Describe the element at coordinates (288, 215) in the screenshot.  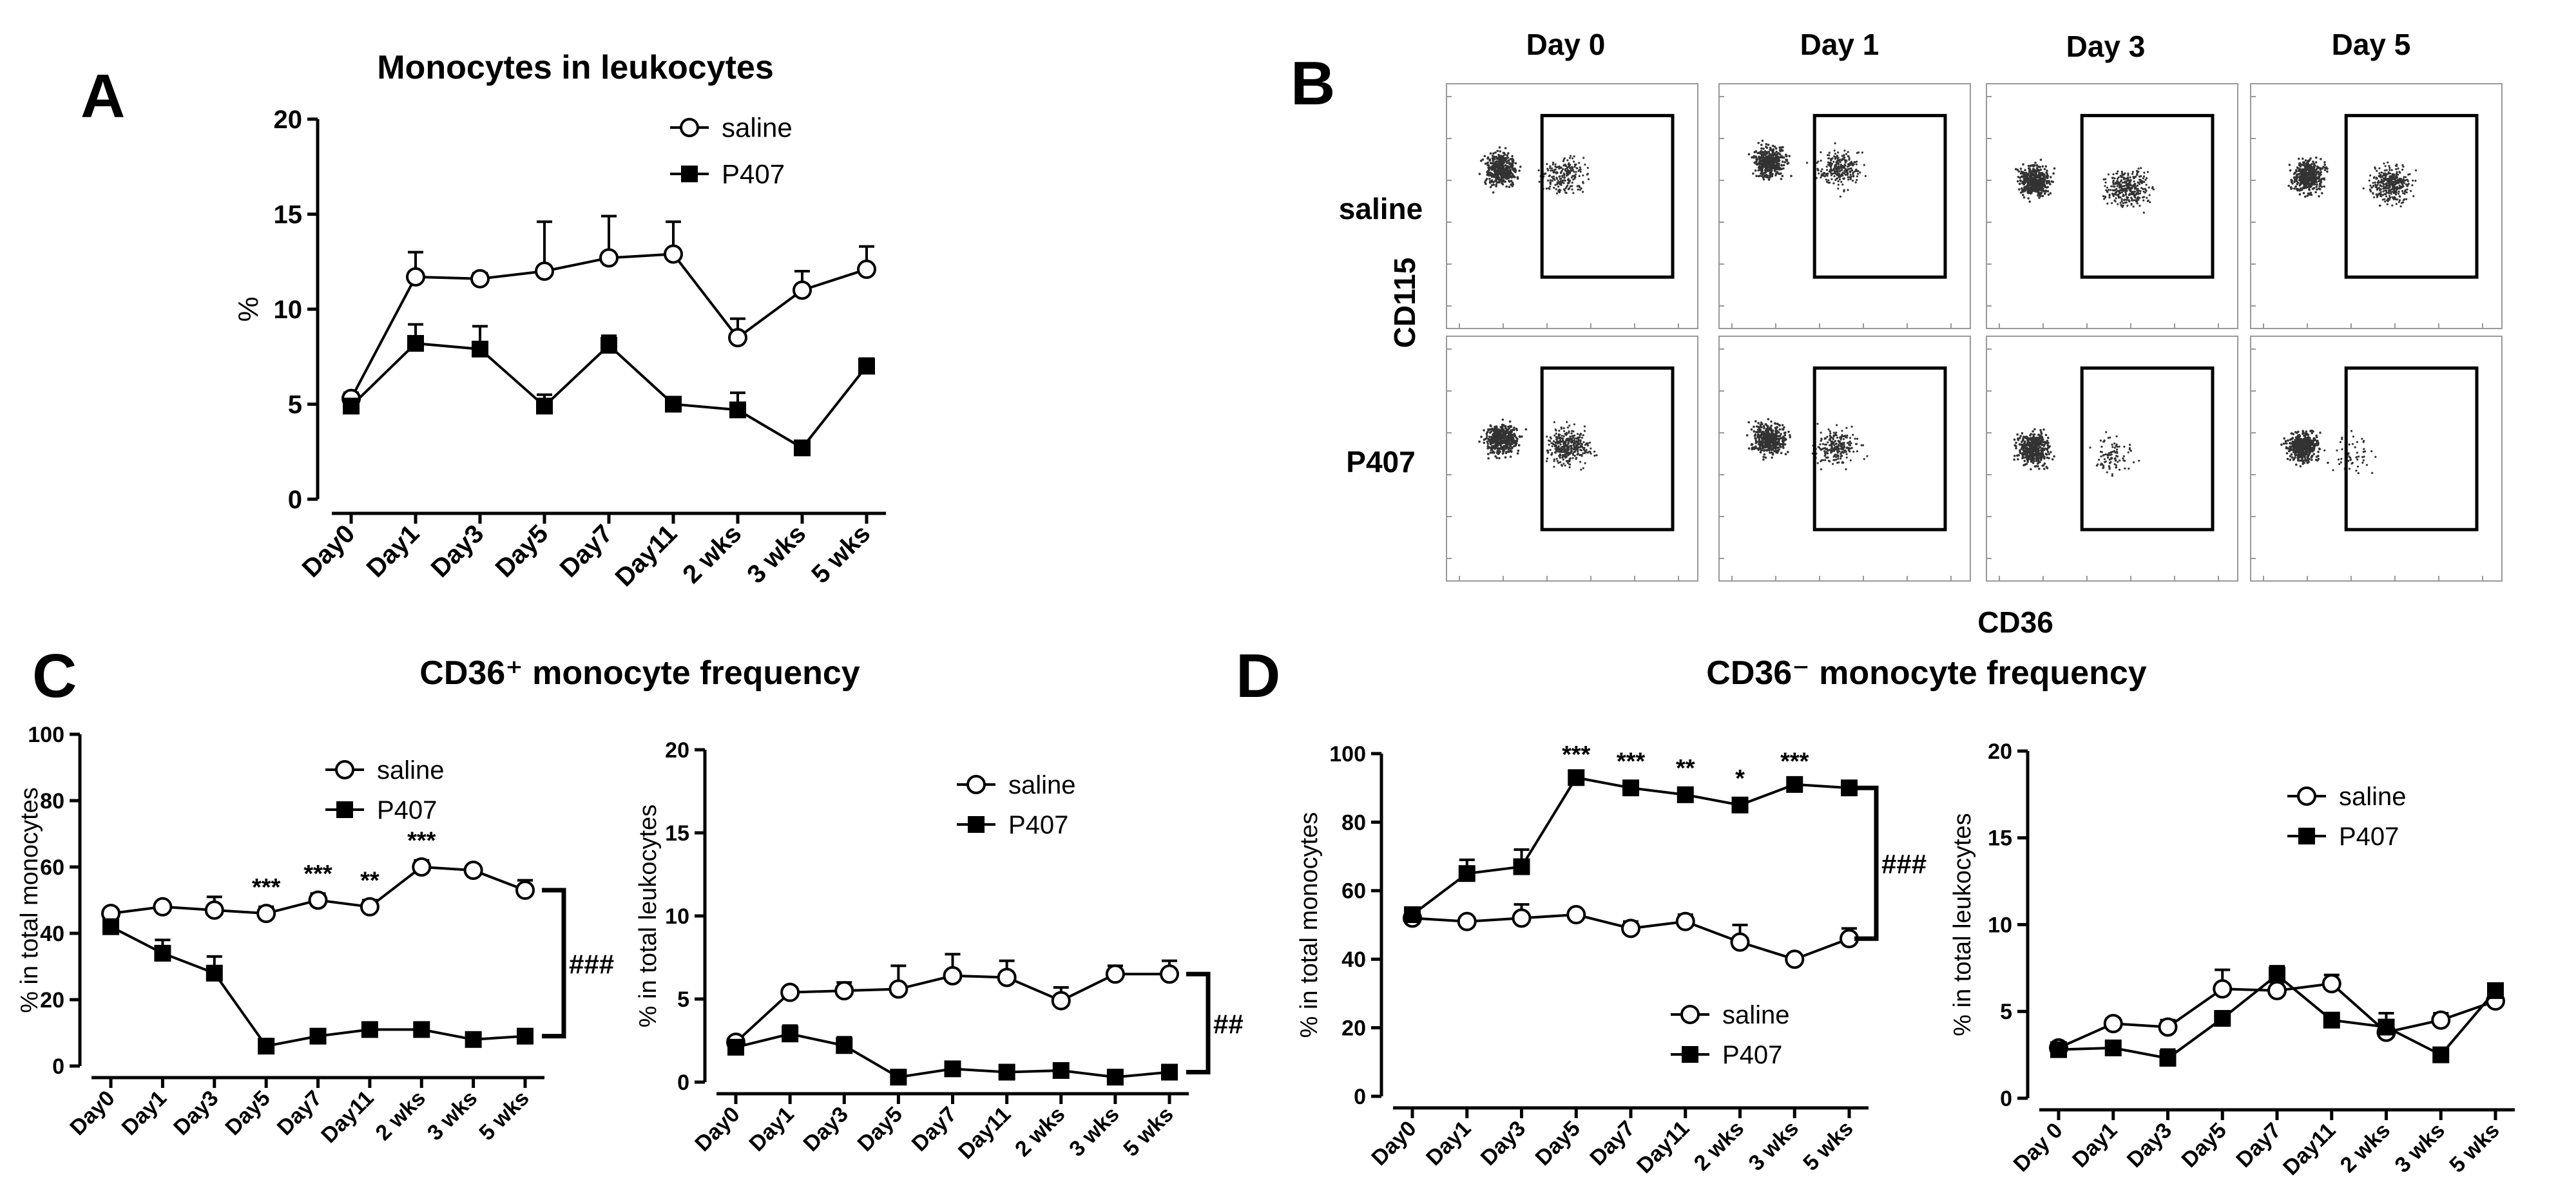
I see `y-tick-label: 15` at that location.